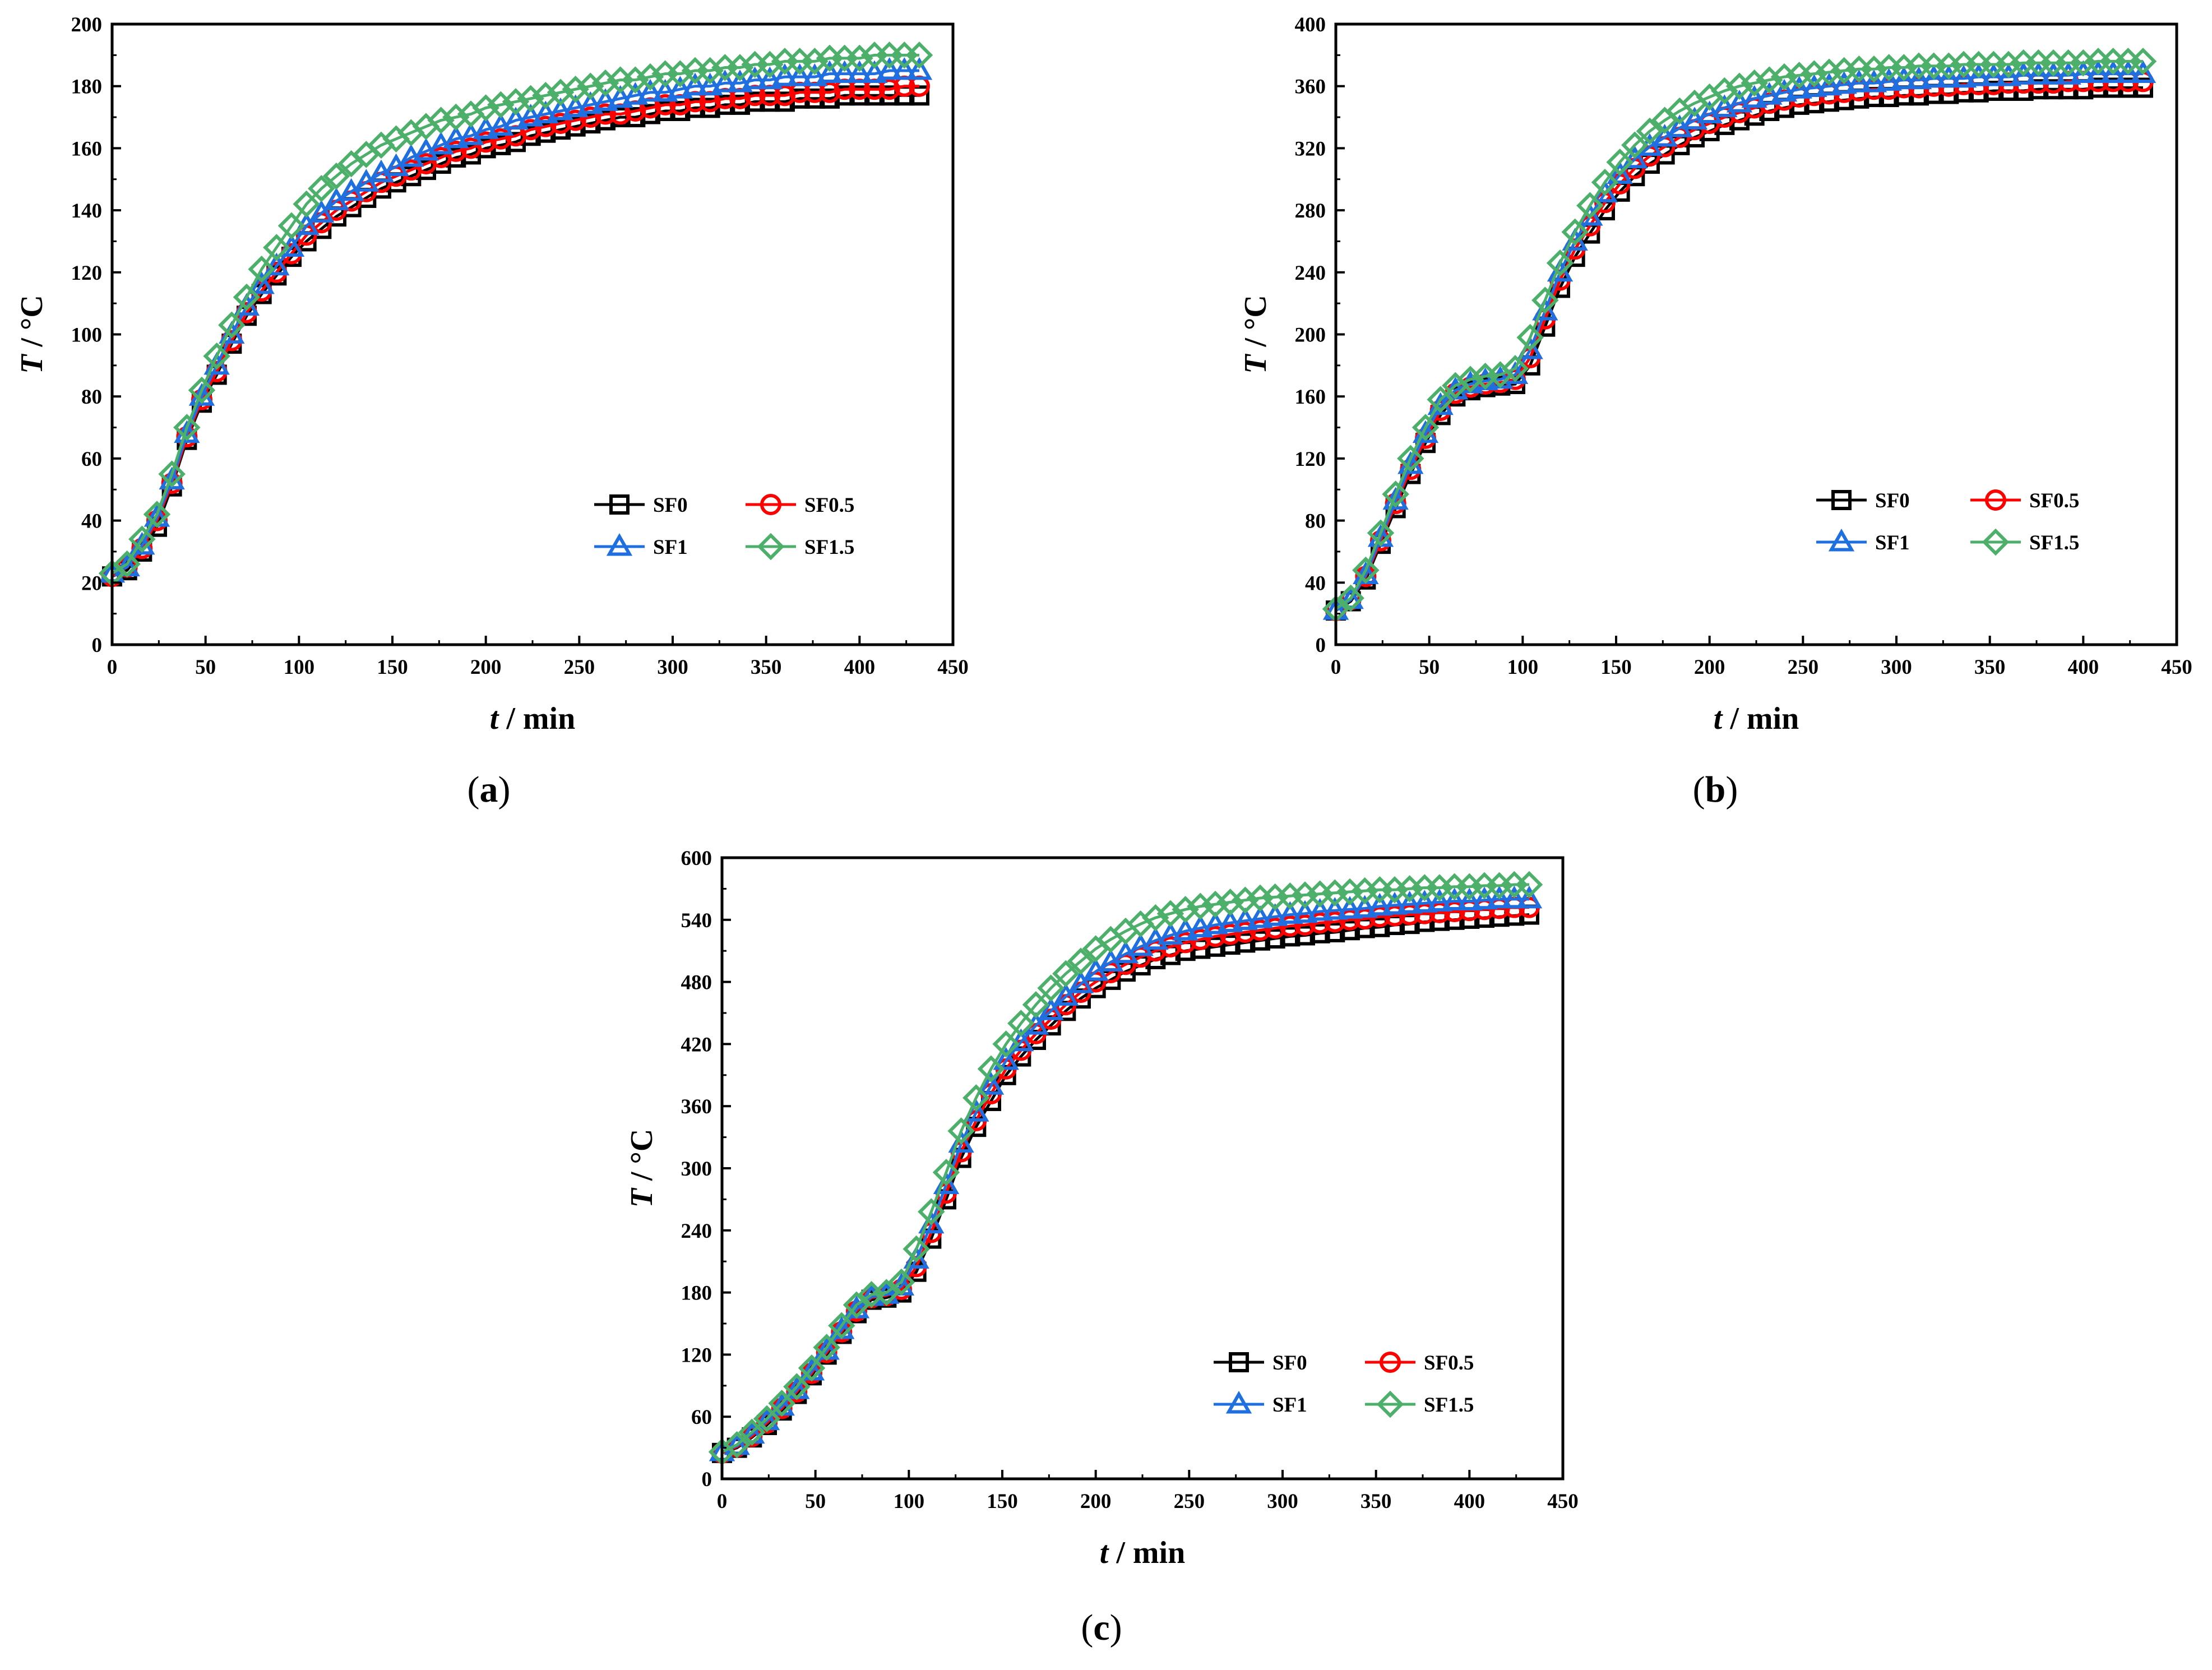  I want to click on data-point-b-SF1.5-1, so click(1350, 598).